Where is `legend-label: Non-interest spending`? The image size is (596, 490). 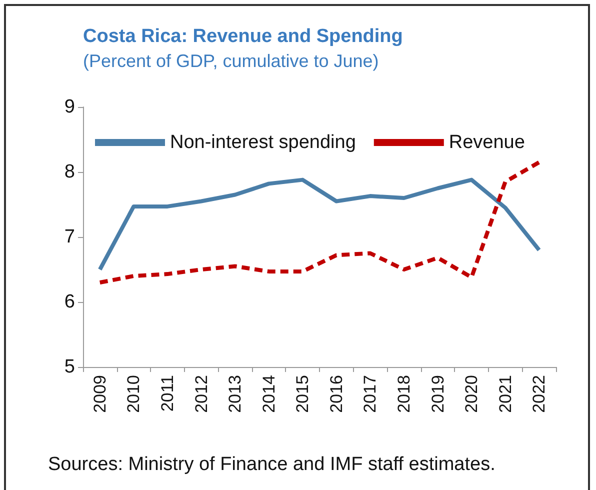 legend-label: Non-interest spending is located at coordinates (263, 142).